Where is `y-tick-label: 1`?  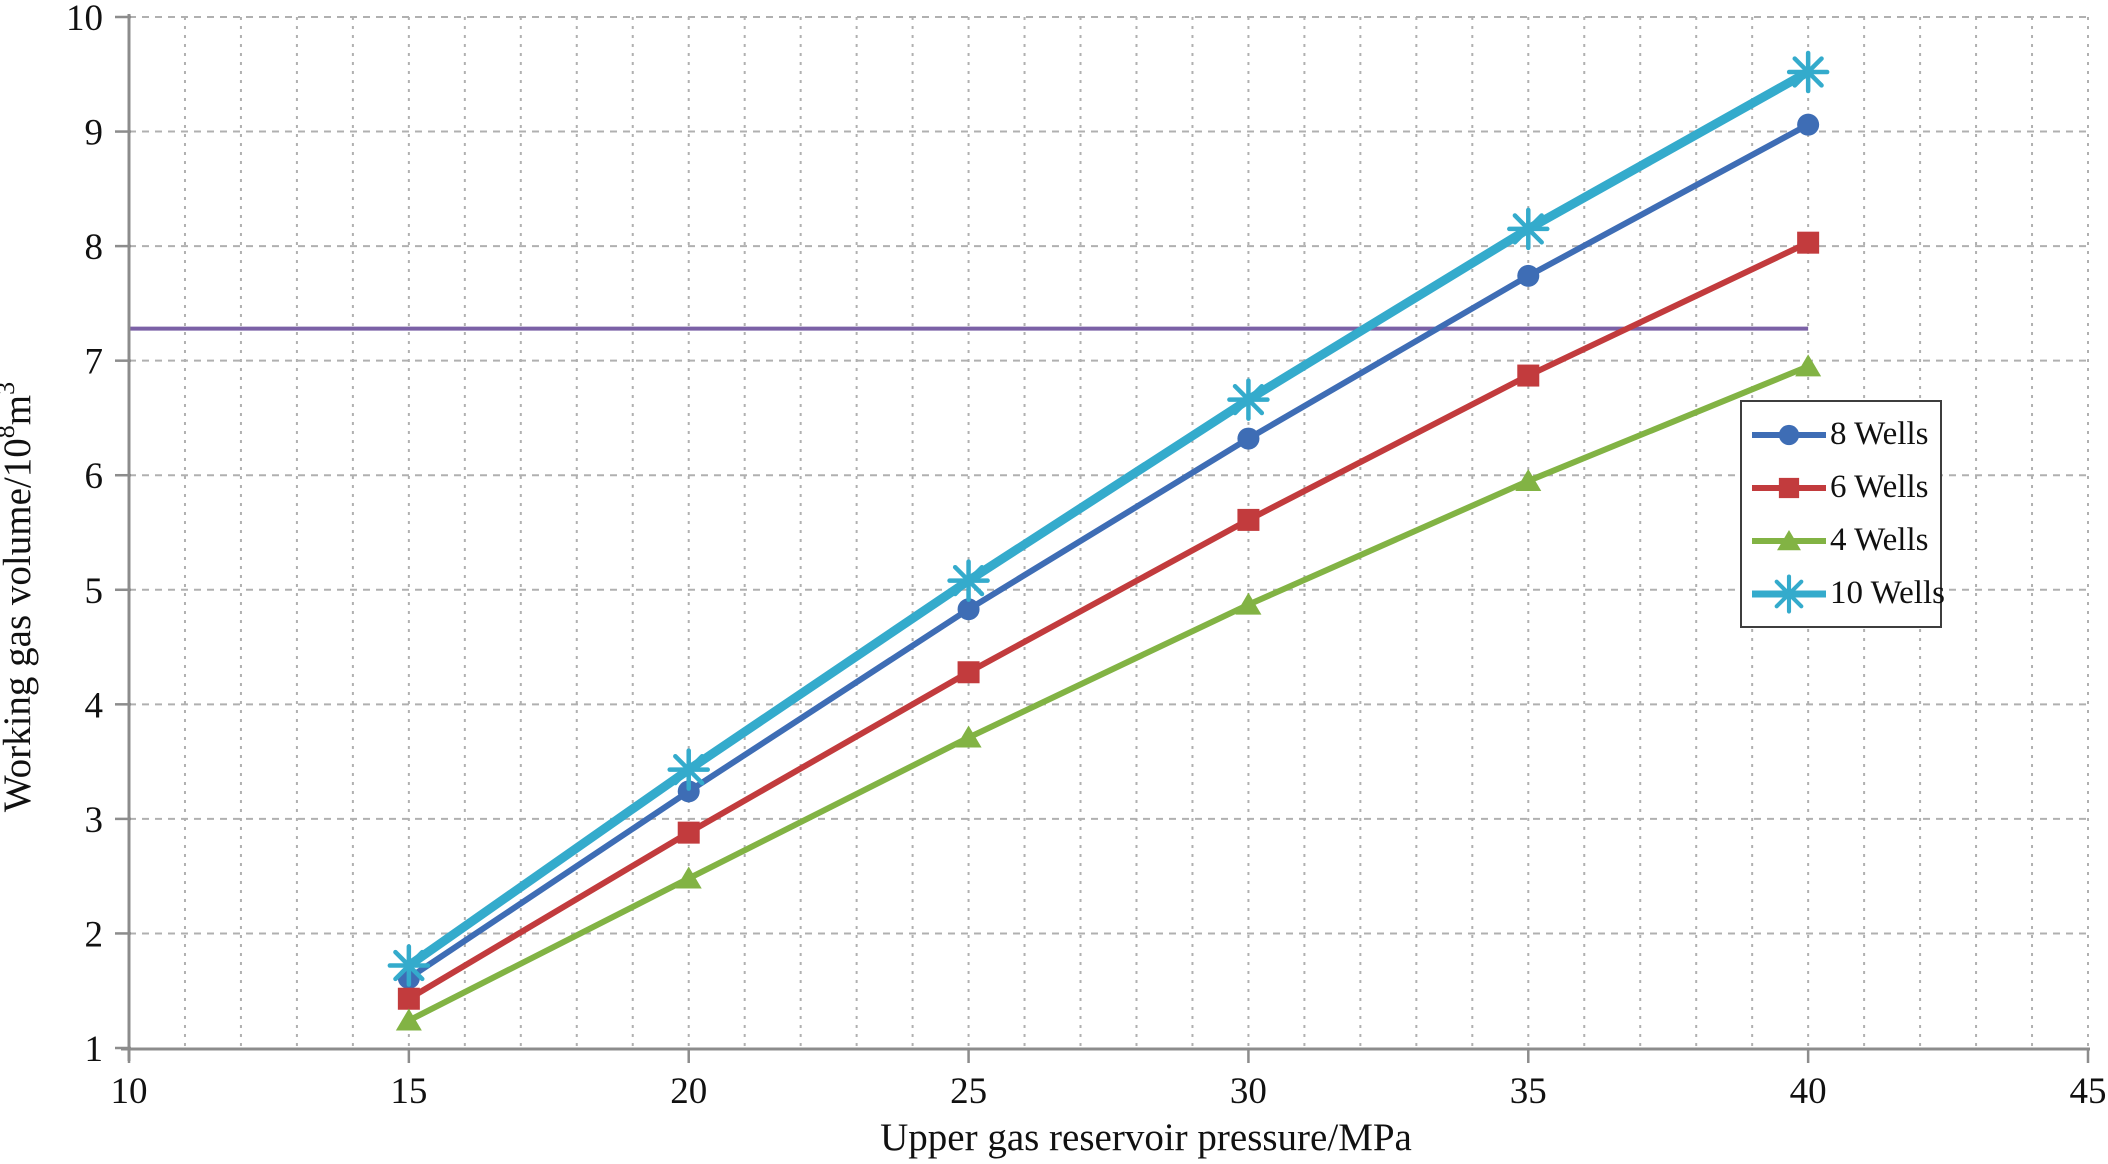
y-tick-label: 1 is located at coordinates (94, 1049).